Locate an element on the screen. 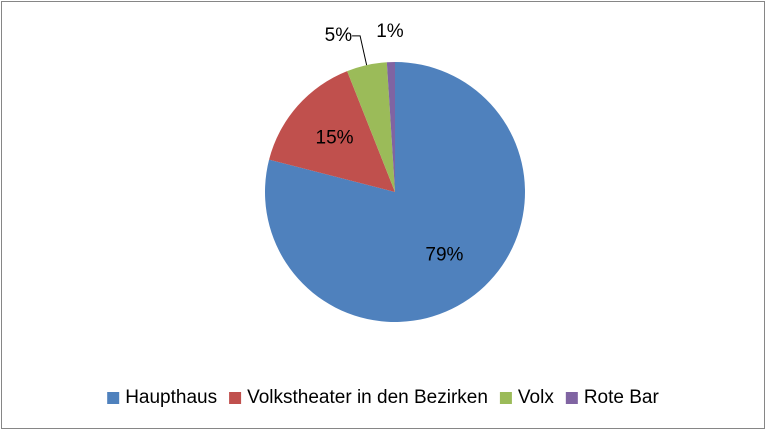 Image resolution: width=766 pixels, height=430 pixels. data-label: 1% is located at coordinates (390, 31).